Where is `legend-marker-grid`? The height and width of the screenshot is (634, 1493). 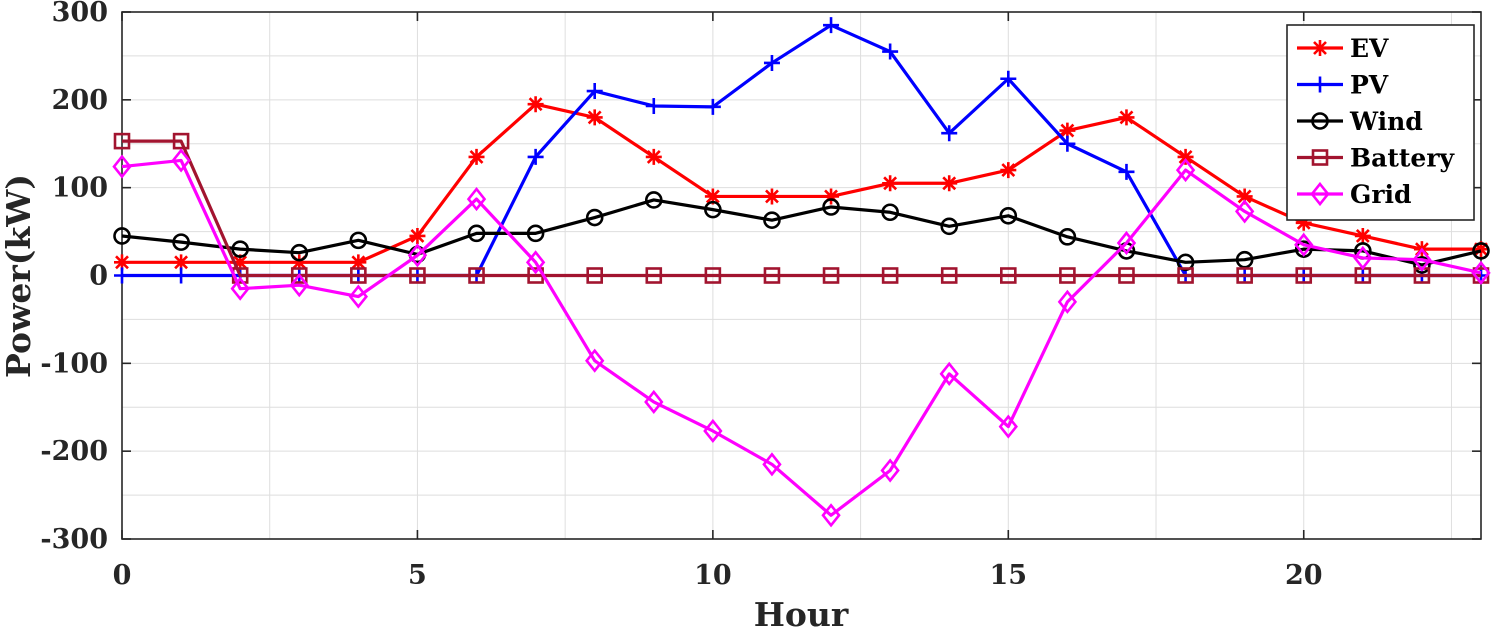
legend-marker-grid is located at coordinates (1320, 194).